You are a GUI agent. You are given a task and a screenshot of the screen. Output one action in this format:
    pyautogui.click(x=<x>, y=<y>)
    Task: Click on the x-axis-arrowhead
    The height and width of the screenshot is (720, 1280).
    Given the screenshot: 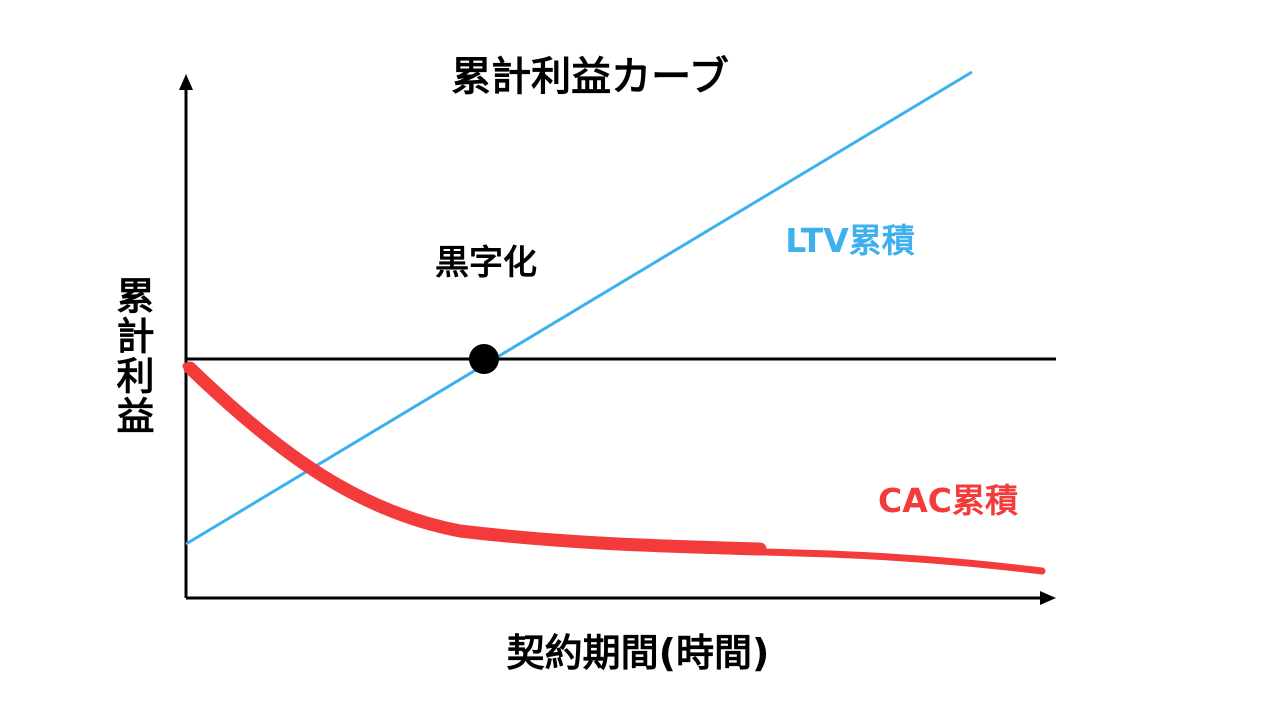 What is the action you would take?
    pyautogui.click(x=1048, y=598)
    